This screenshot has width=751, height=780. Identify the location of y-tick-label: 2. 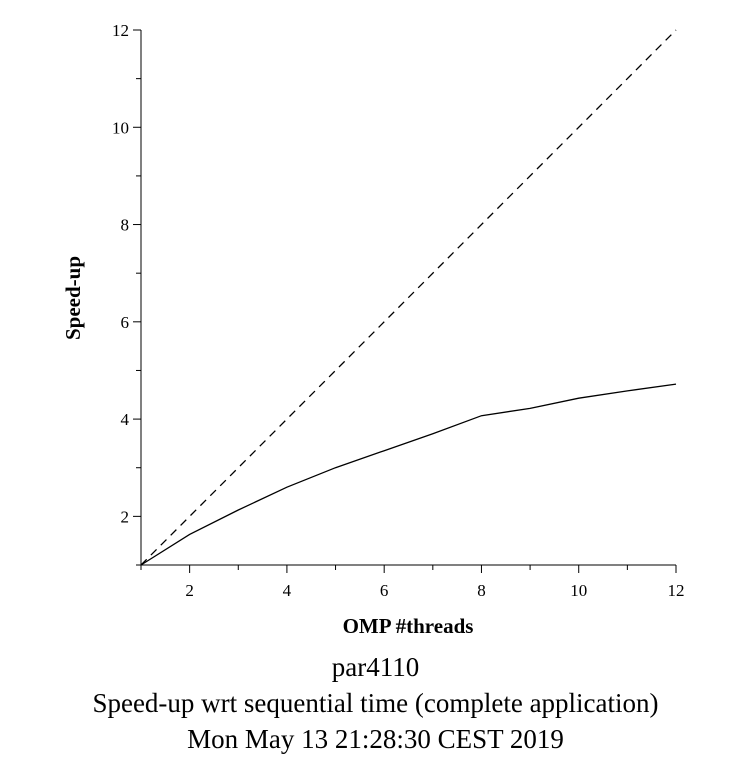
(125, 516).